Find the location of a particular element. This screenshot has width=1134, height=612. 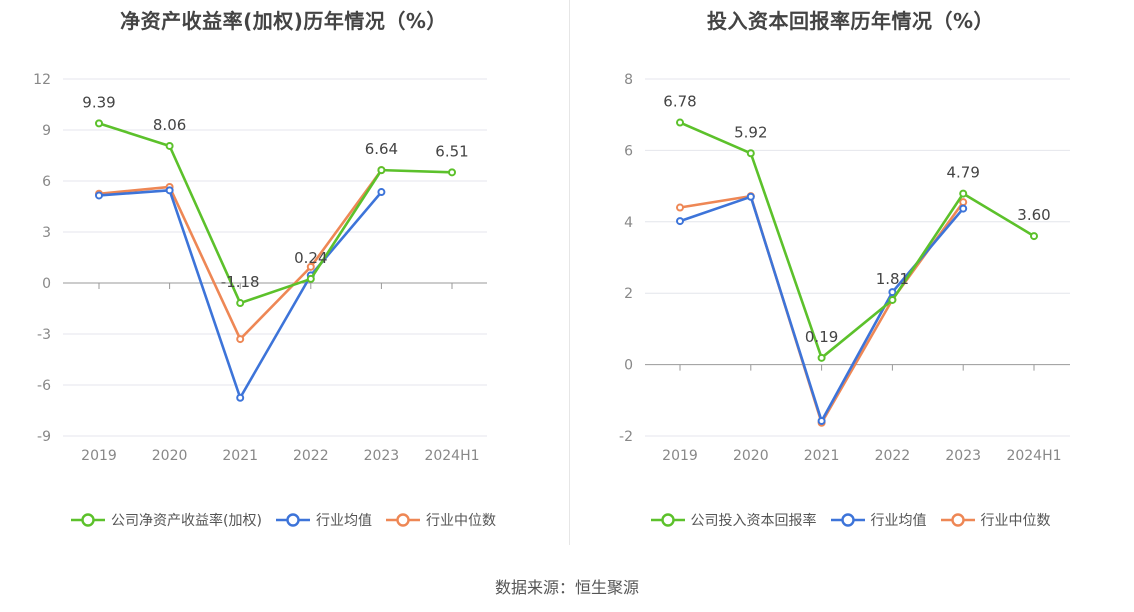

data-label: 3.60 is located at coordinates (1033, 215).